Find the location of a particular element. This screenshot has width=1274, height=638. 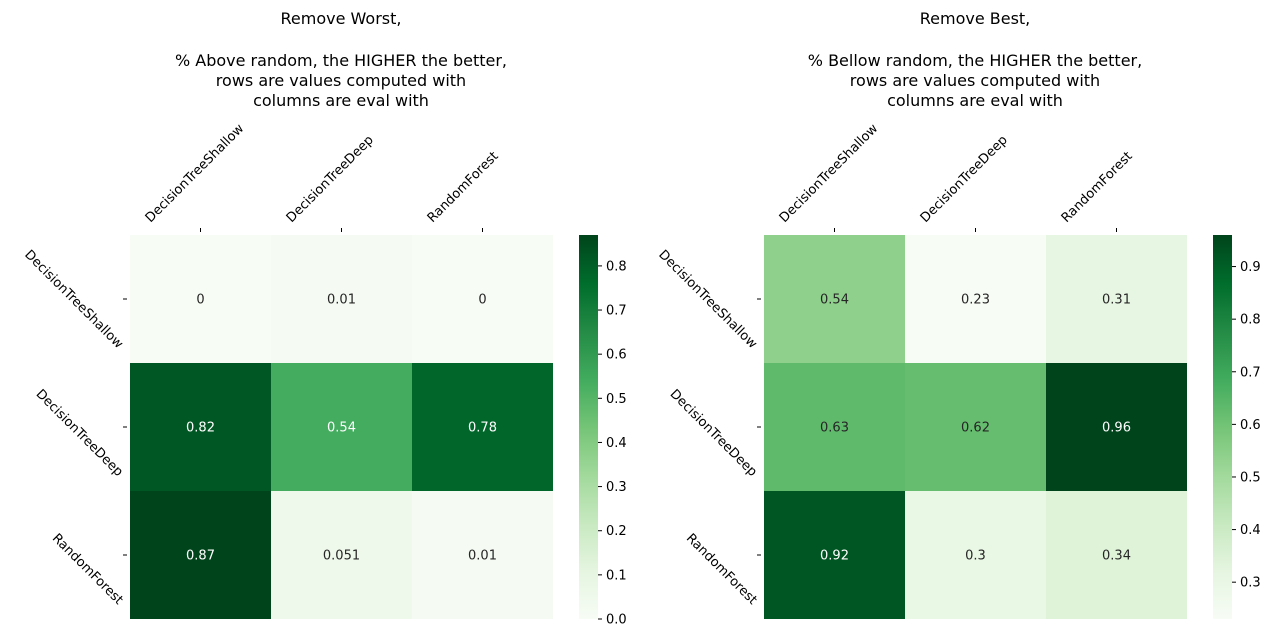

cell-value-label: 0.23 is located at coordinates (975, 300).